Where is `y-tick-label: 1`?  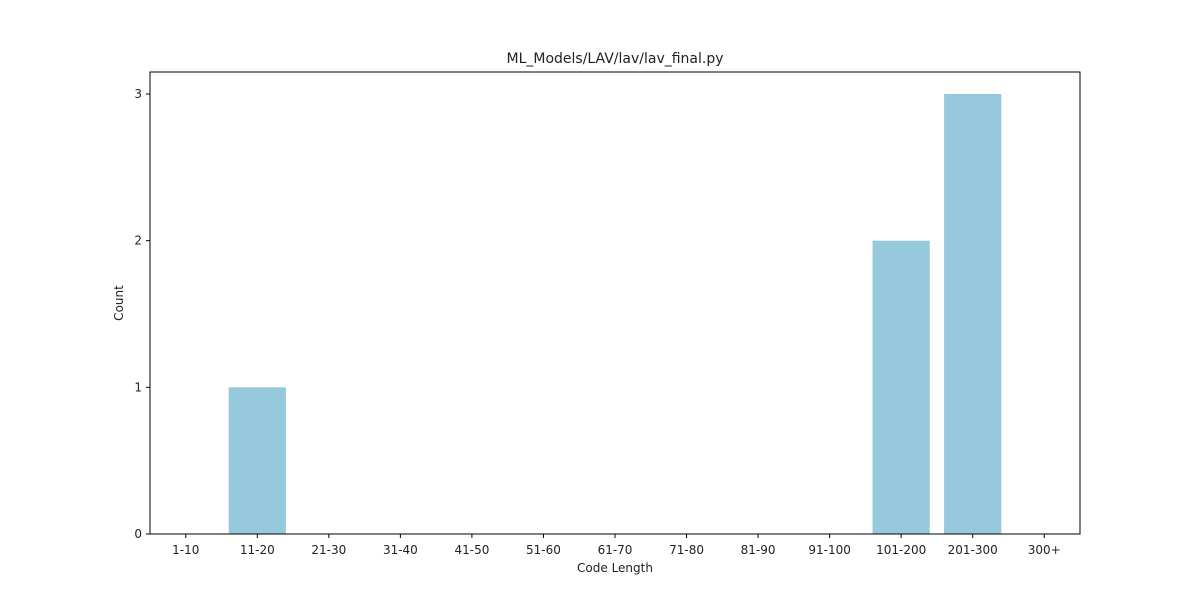 y-tick-label: 1 is located at coordinates (138, 387).